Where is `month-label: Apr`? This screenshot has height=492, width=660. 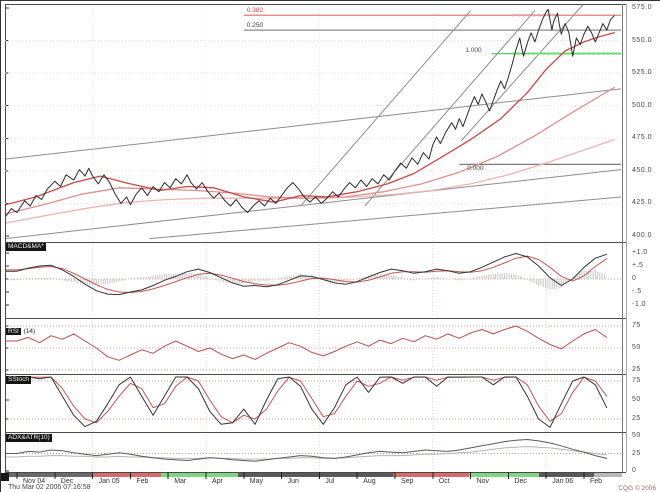 month-label: Apr is located at coordinates (217, 481).